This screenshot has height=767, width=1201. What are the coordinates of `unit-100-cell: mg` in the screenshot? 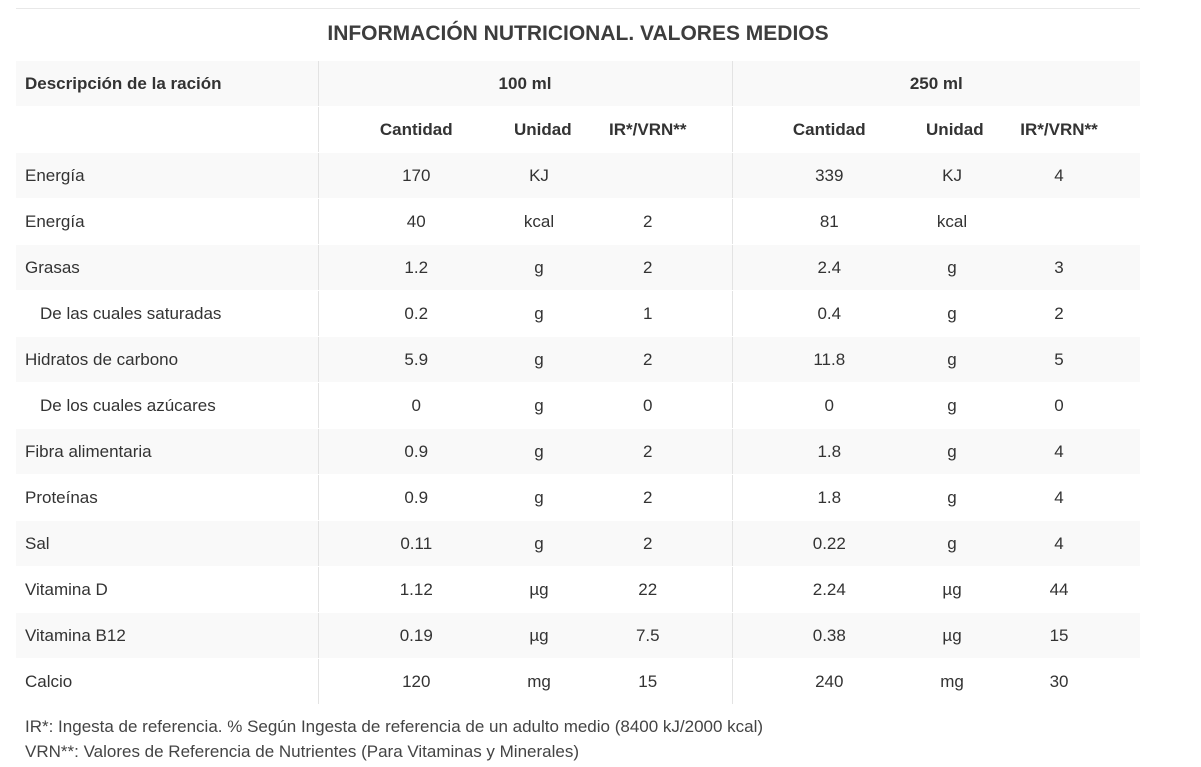 It's located at (539, 681).